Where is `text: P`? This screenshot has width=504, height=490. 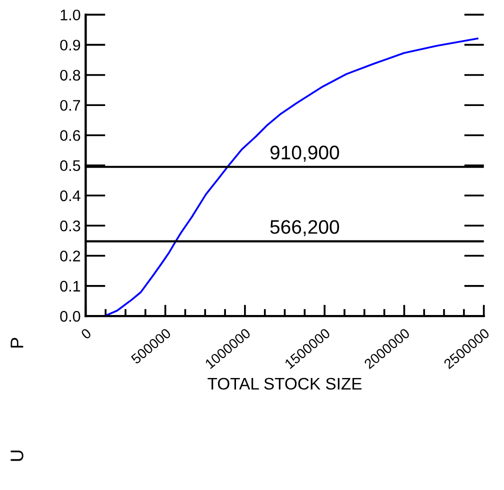 text: P is located at coordinates (17, 343).